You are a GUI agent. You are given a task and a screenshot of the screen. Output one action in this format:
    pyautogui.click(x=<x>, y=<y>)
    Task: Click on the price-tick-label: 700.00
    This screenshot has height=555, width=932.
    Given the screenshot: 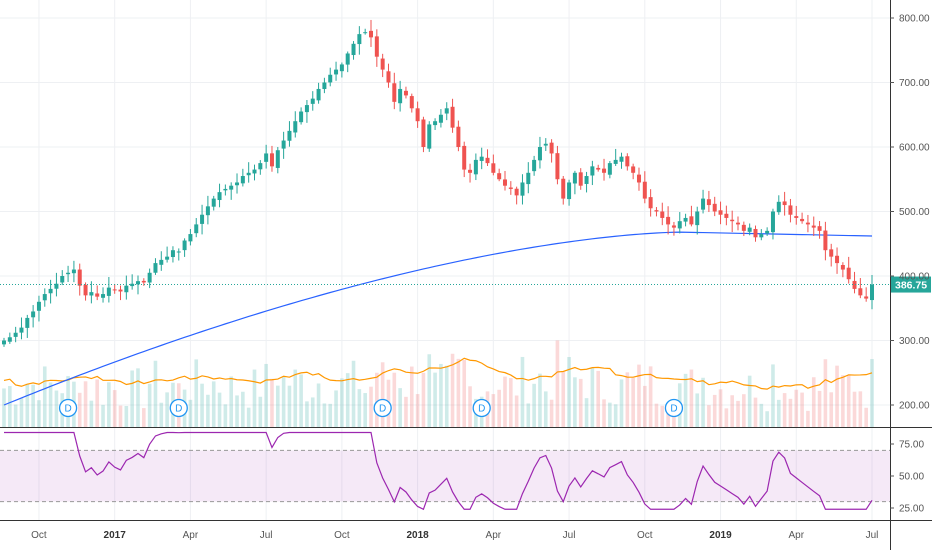 What is the action you would take?
    pyautogui.click(x=914, y=83)
    